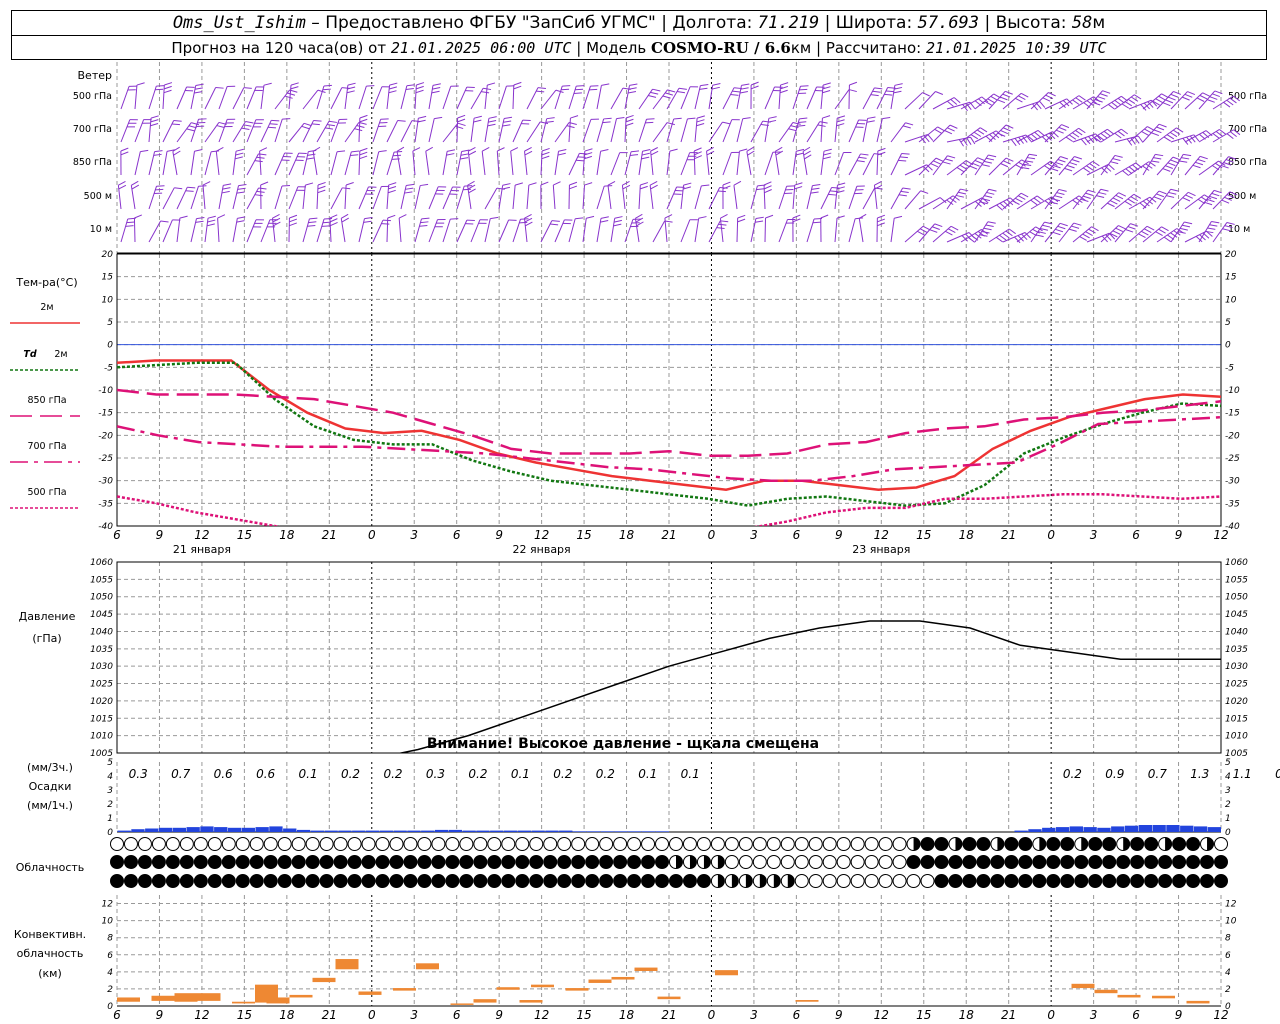  What do you see at coordinates (46, 446) in the screenshot?
I see `legend-label: 700 гПа` at bounding box center [46, 446].